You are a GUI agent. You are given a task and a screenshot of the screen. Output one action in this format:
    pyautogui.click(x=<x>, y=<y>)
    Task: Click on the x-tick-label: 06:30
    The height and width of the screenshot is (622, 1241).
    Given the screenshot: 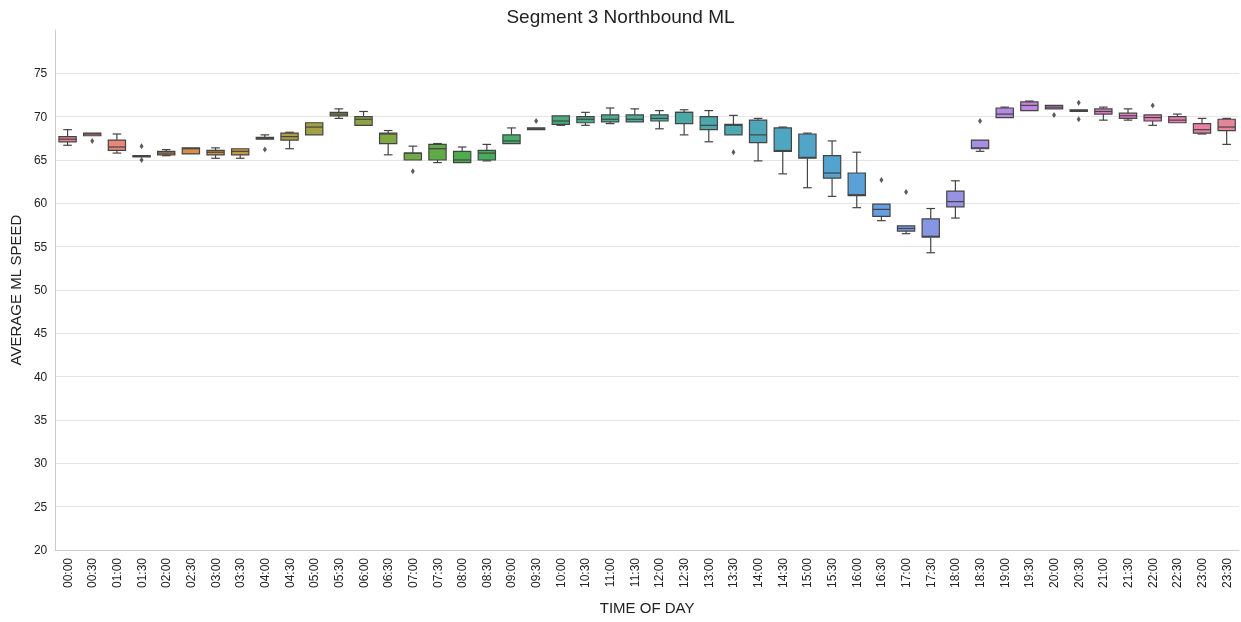 What is the action you would take?
    pyautogui.click(x=388, y=573)
    